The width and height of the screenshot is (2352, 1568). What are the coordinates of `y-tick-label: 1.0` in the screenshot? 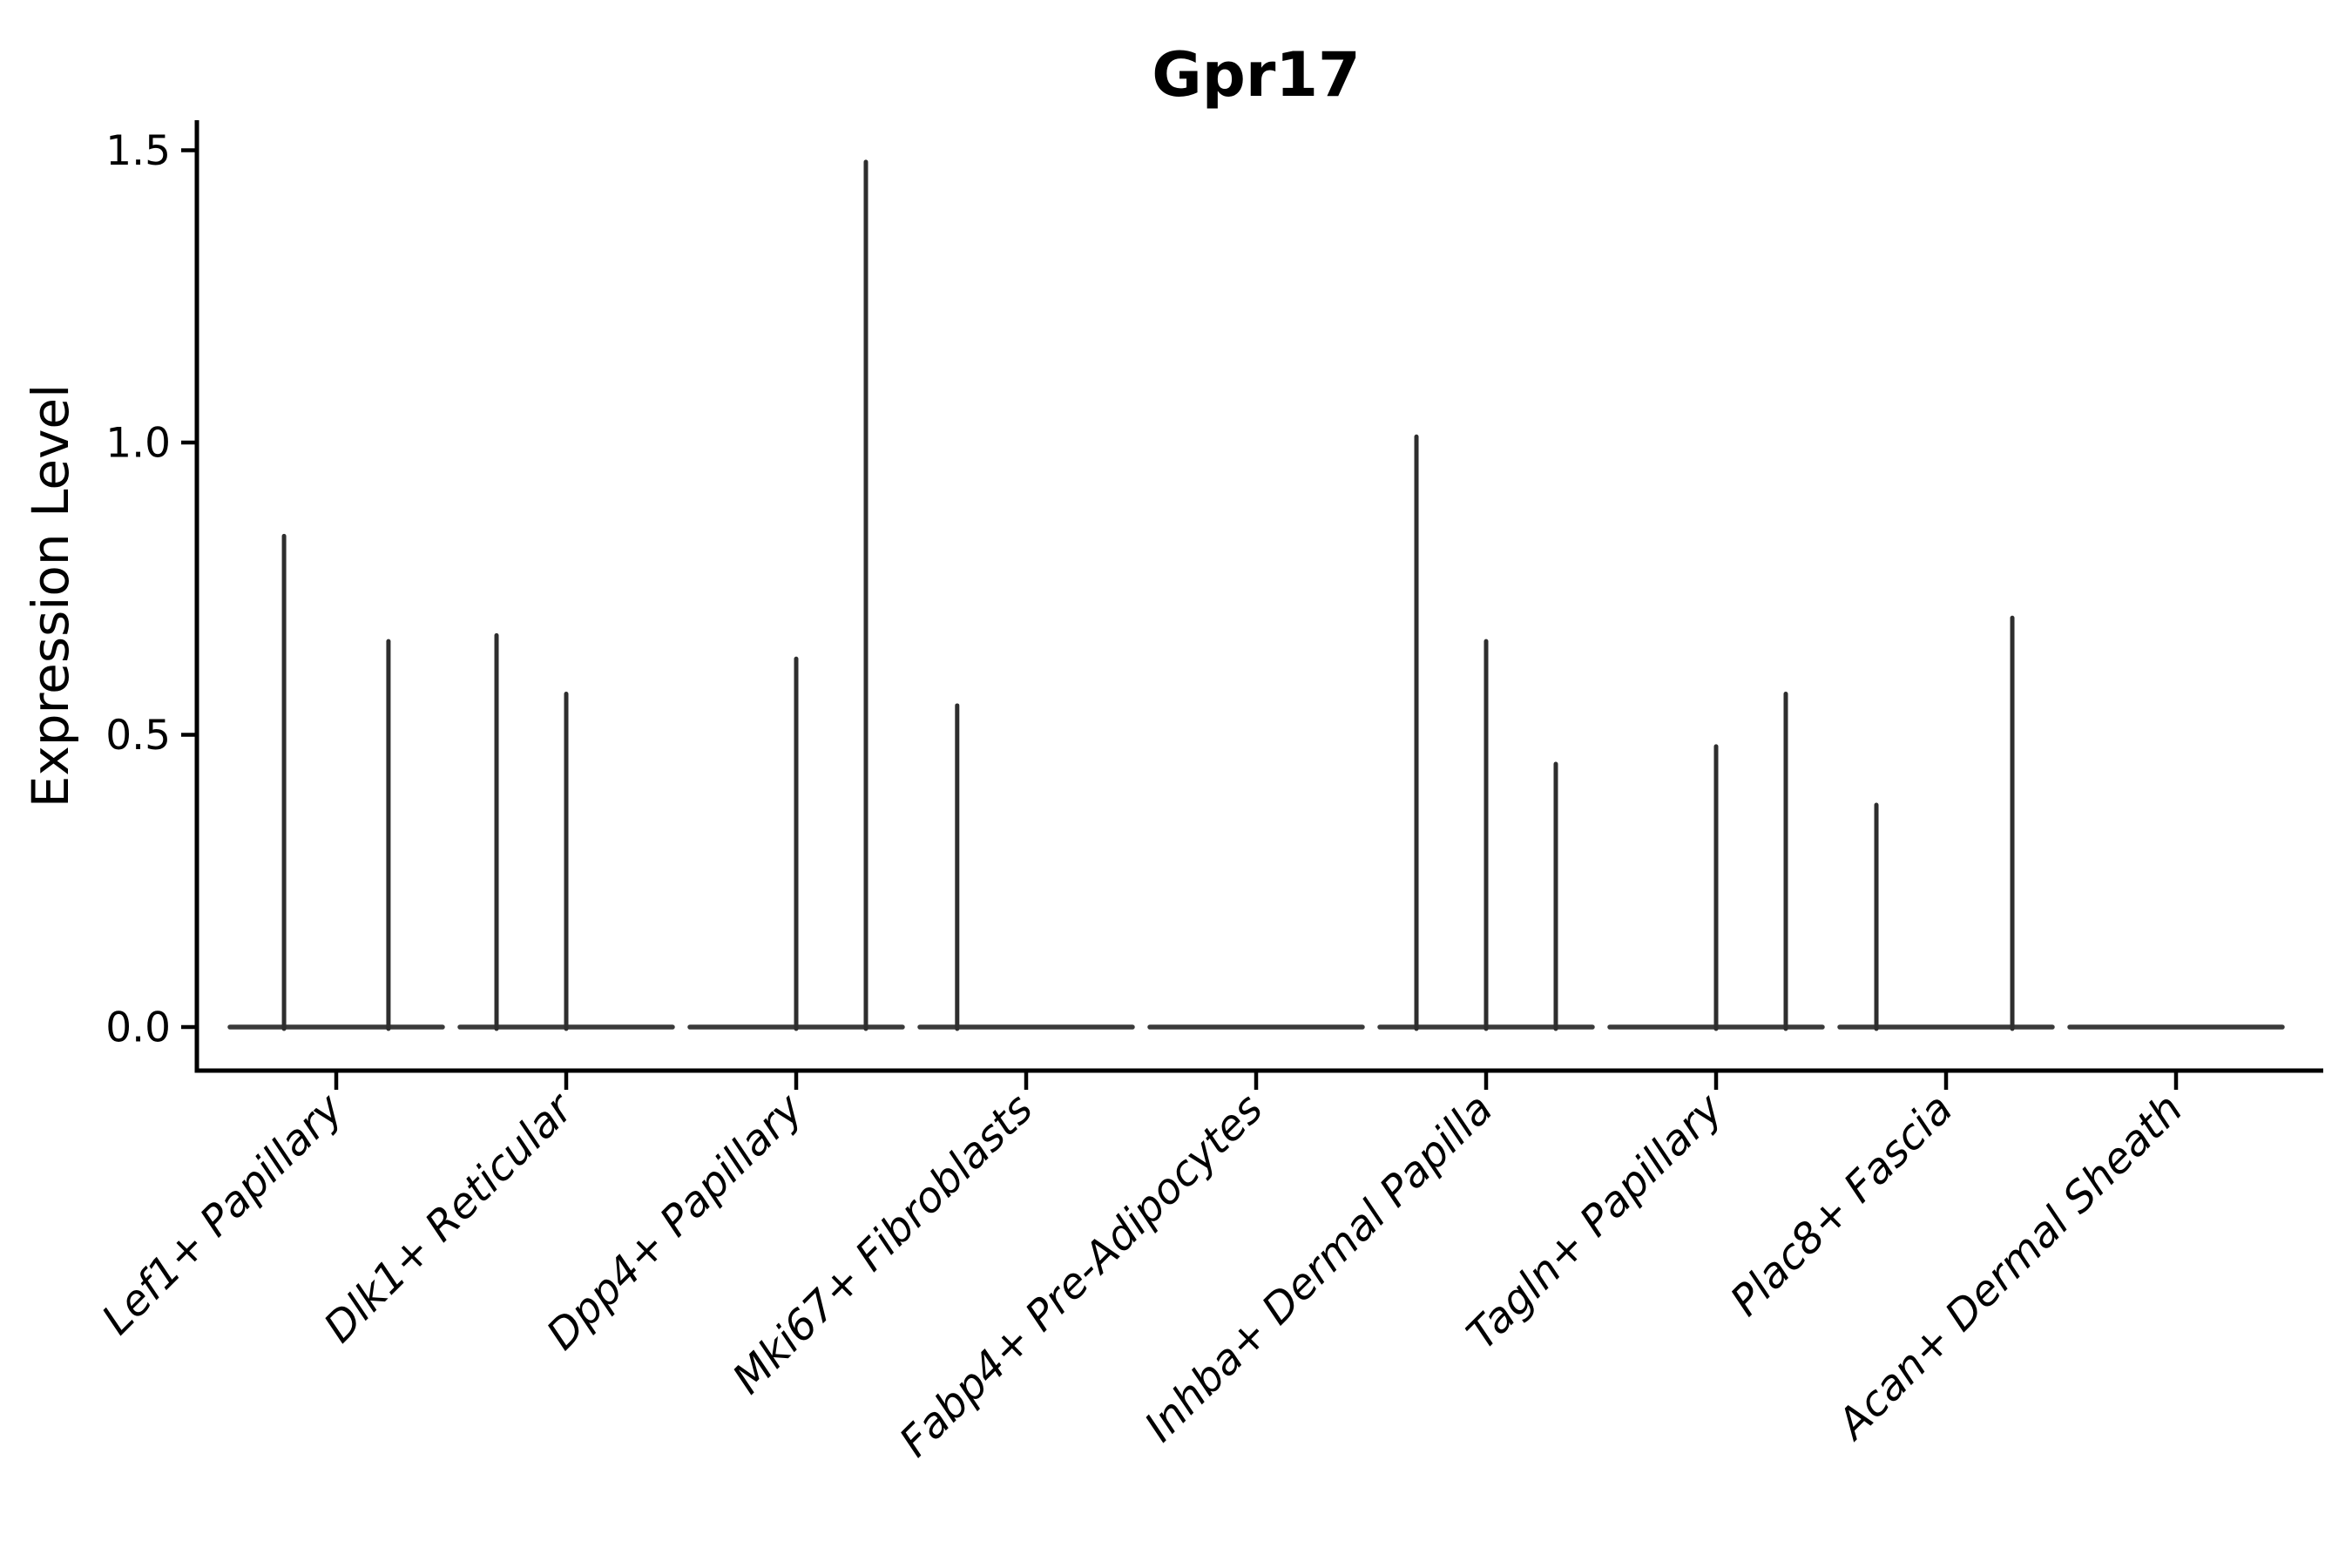 It's located at (138, 443).